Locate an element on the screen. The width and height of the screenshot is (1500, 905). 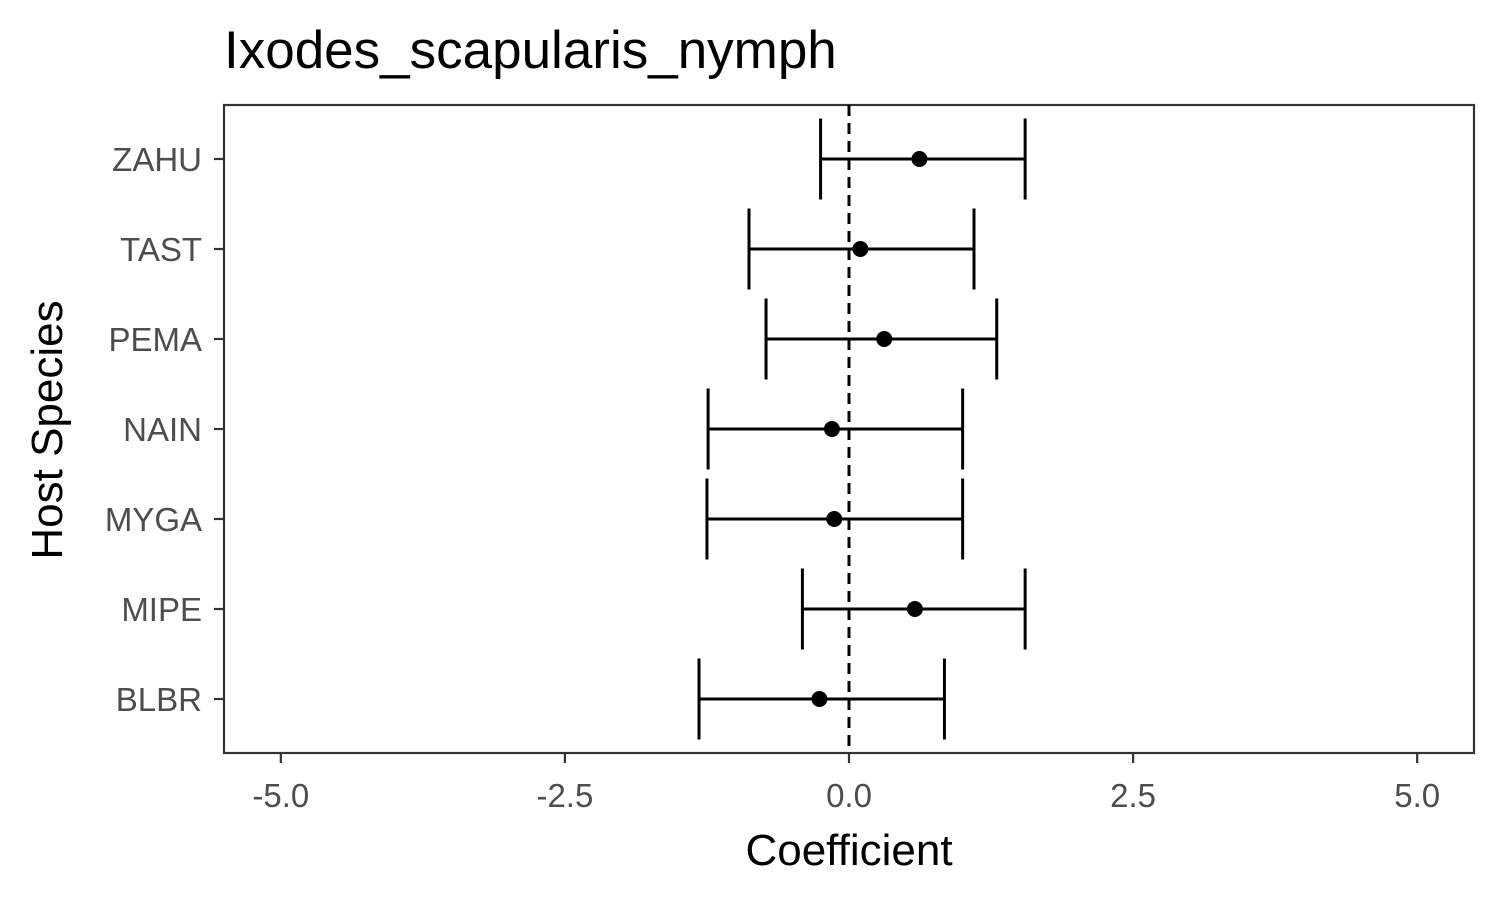
y-tick-label: TAST is located at coordinates (161, 249).